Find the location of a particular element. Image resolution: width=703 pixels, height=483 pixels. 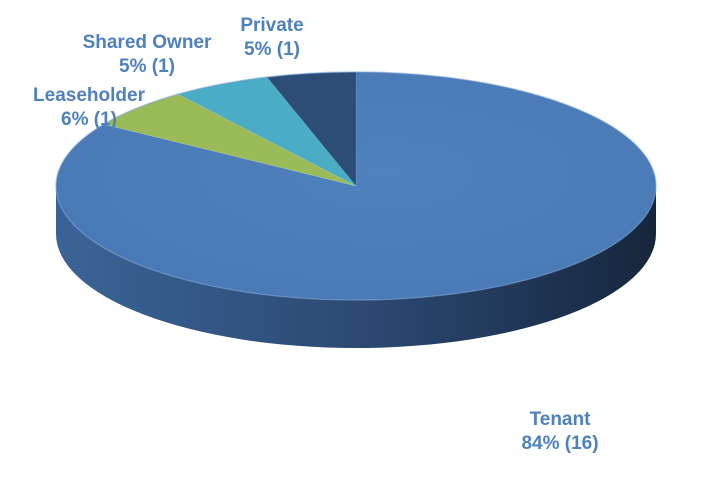

slice-value-shared-owner: 5% (1) is located at coordinates (147, 66).